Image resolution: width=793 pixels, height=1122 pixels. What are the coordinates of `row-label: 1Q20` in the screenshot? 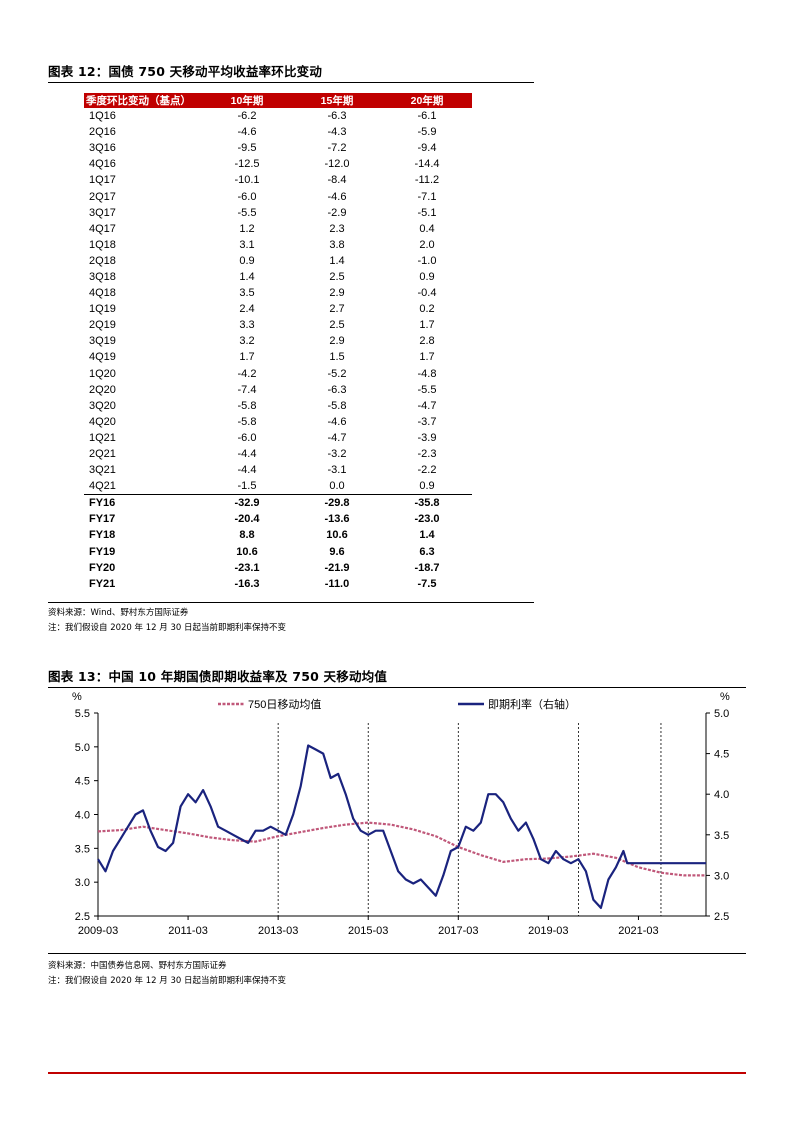 It's located at (102, 373).